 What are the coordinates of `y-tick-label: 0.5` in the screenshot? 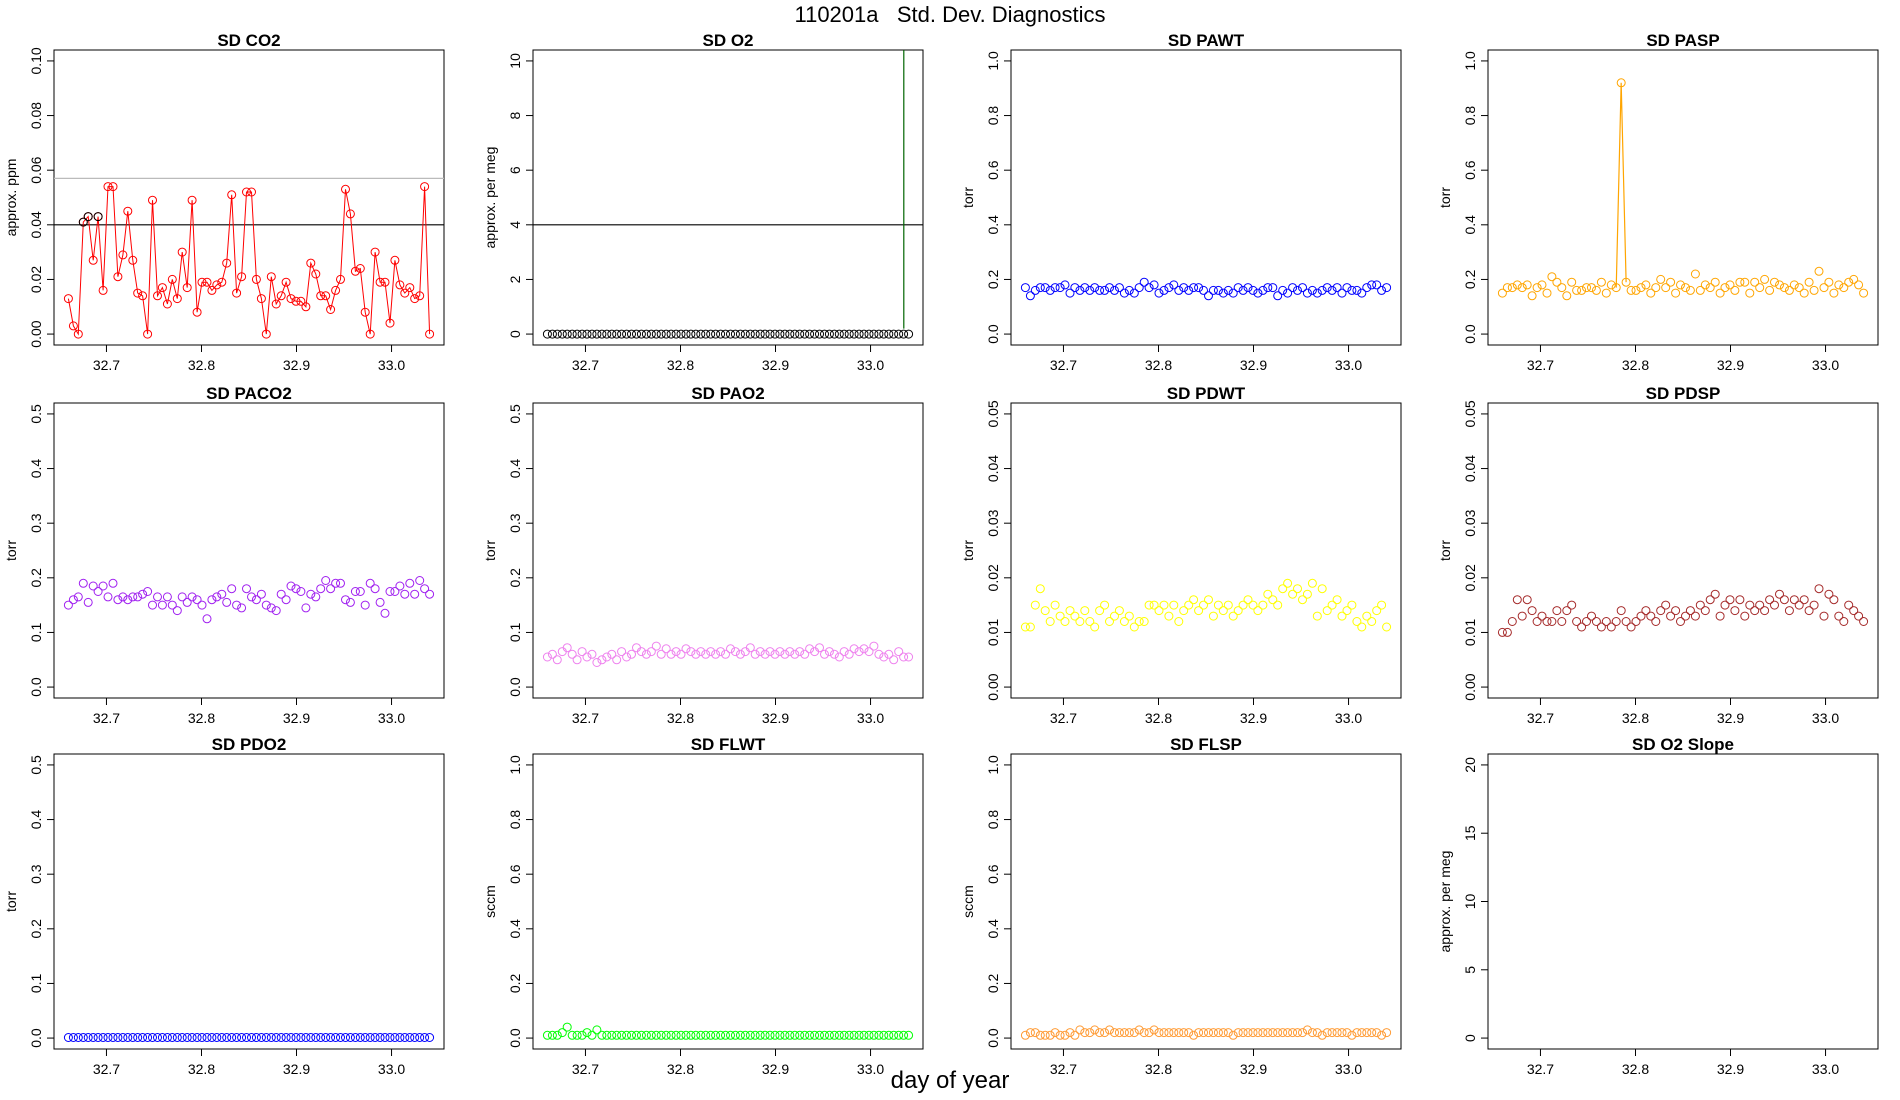 It's located at (515, 414).